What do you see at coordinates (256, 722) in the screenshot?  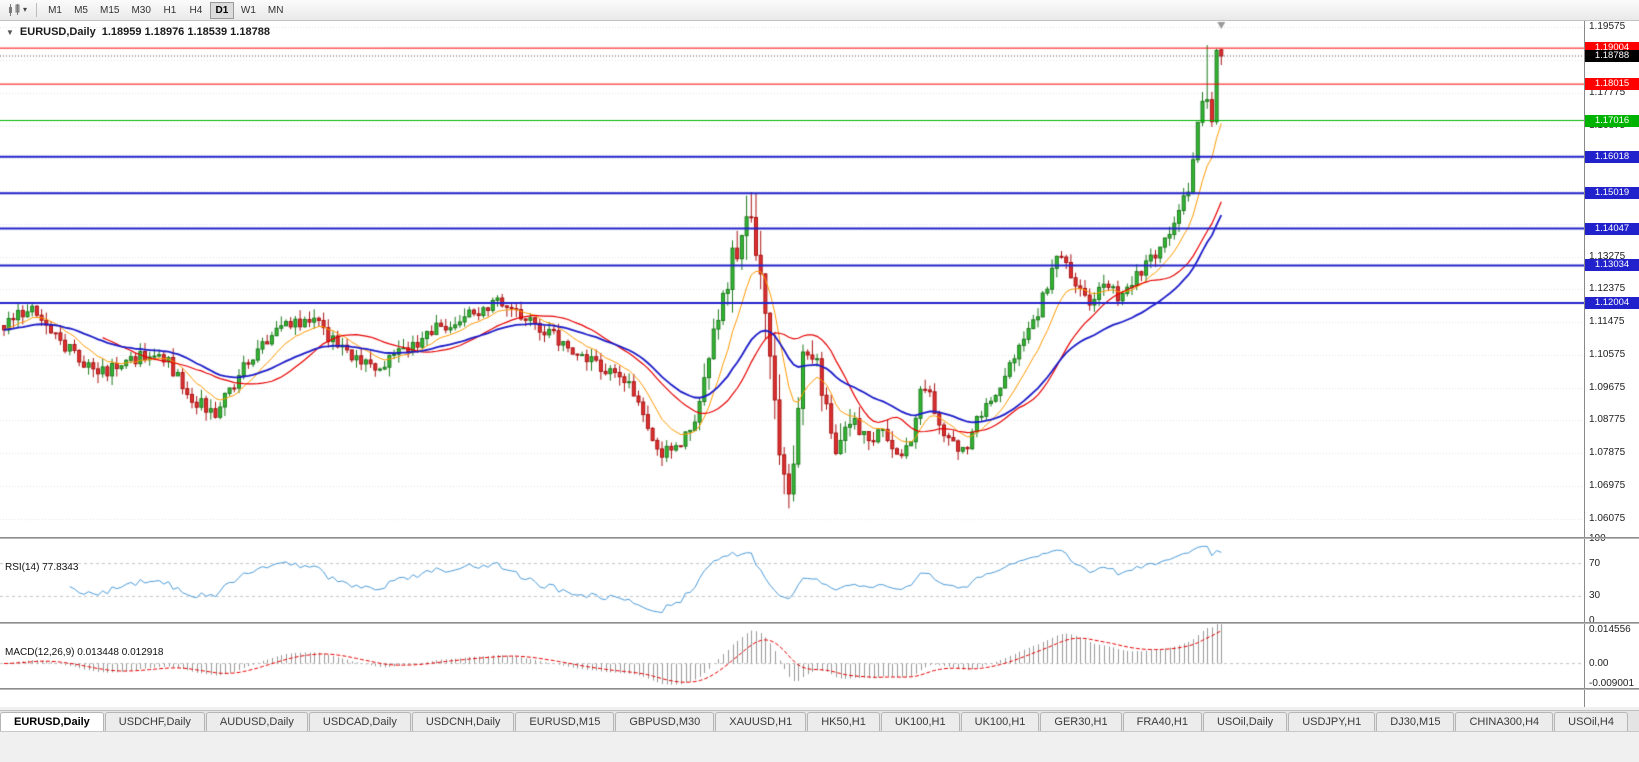 I see `chart-tab-AUDUSD-Daily: AUDUSD,Daily` at bounding box center [256, 722].